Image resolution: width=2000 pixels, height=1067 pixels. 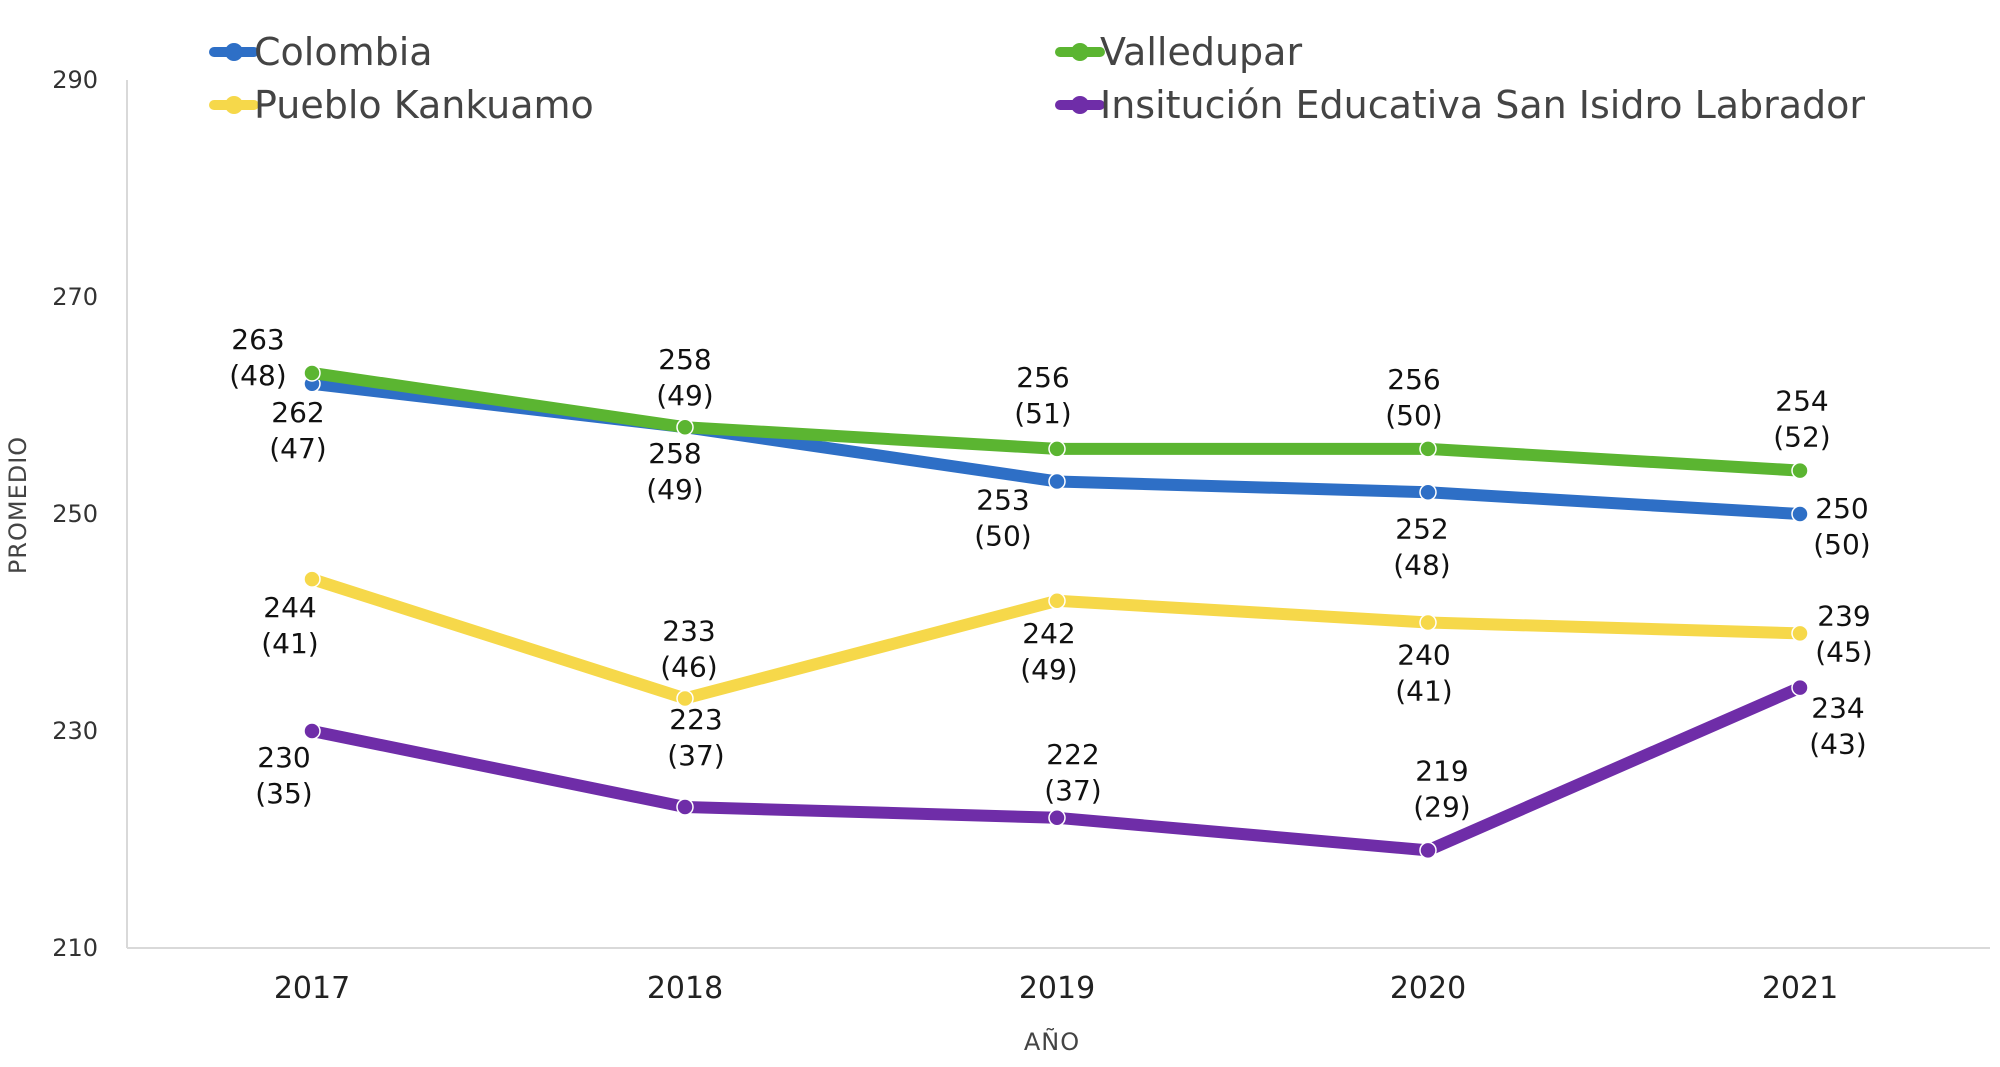 What do you see at coordinates (343, 52) in the screenshot?
I see `legend-label: Colombia` at bounding box center [343, 52].